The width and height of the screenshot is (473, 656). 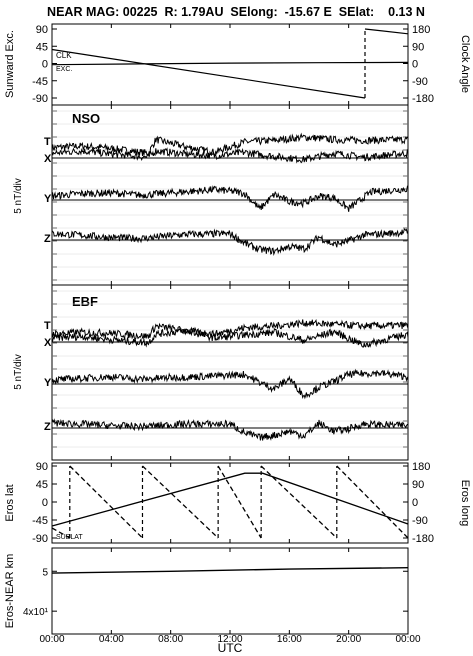 What do you see at coordinates (230, 198) in the screenshot?
I see `nso-series-y` at bounding box center [230, 198].